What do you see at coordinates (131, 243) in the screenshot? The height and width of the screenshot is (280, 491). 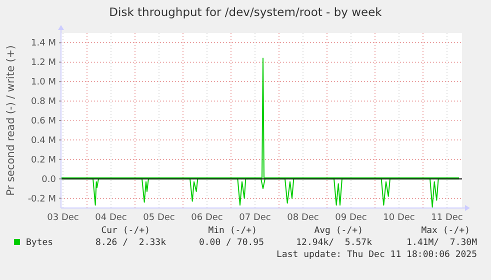 I see `text: 8.26 / 2.33k` at bounding box center [131, 243].